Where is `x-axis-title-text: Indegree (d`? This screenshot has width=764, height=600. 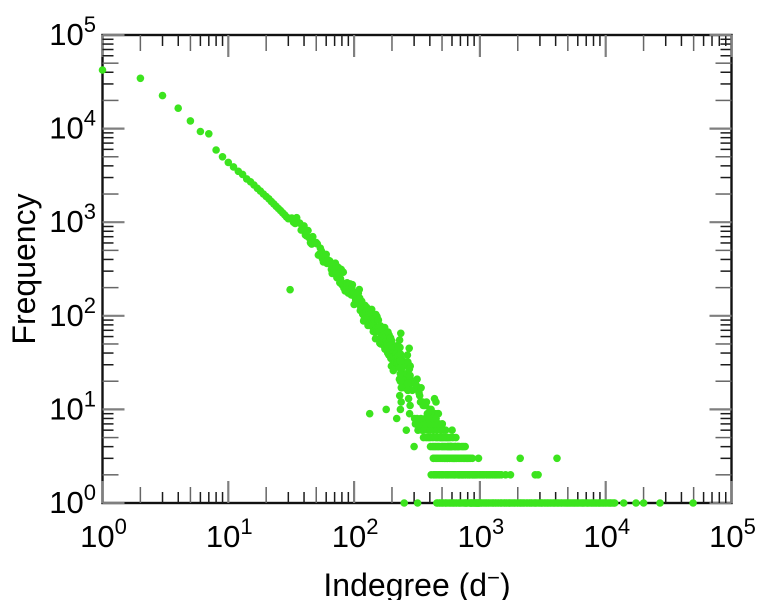 x-axis-title-text: Indegree (d is located at coordinates (405, 583).